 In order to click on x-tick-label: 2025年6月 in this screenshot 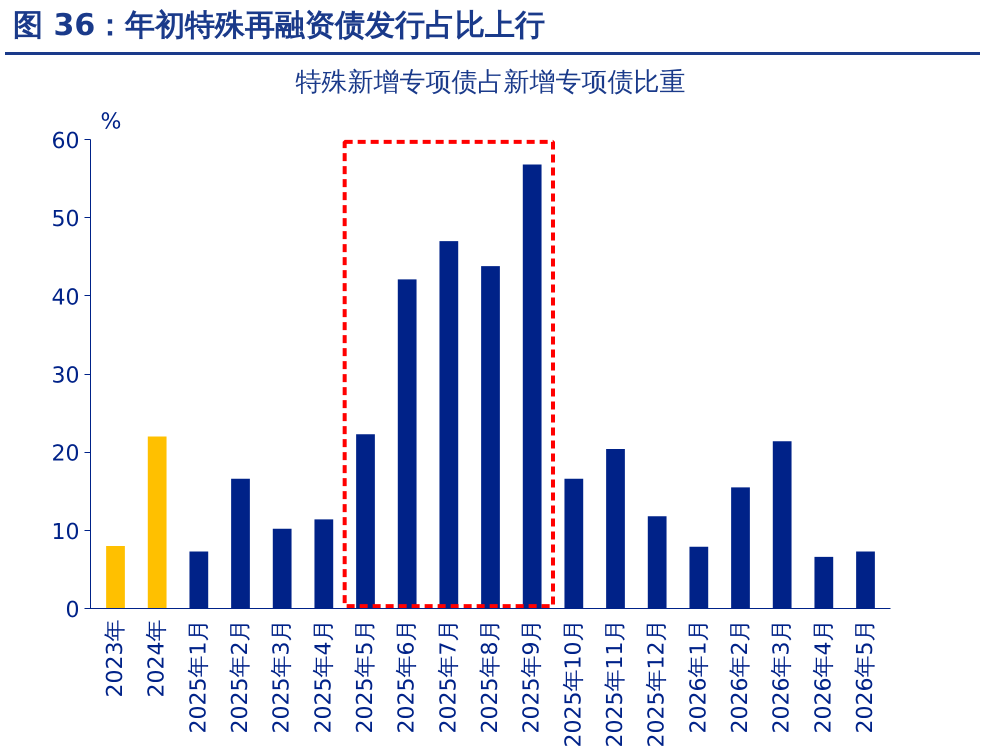, I will do `click(407, 676)`.